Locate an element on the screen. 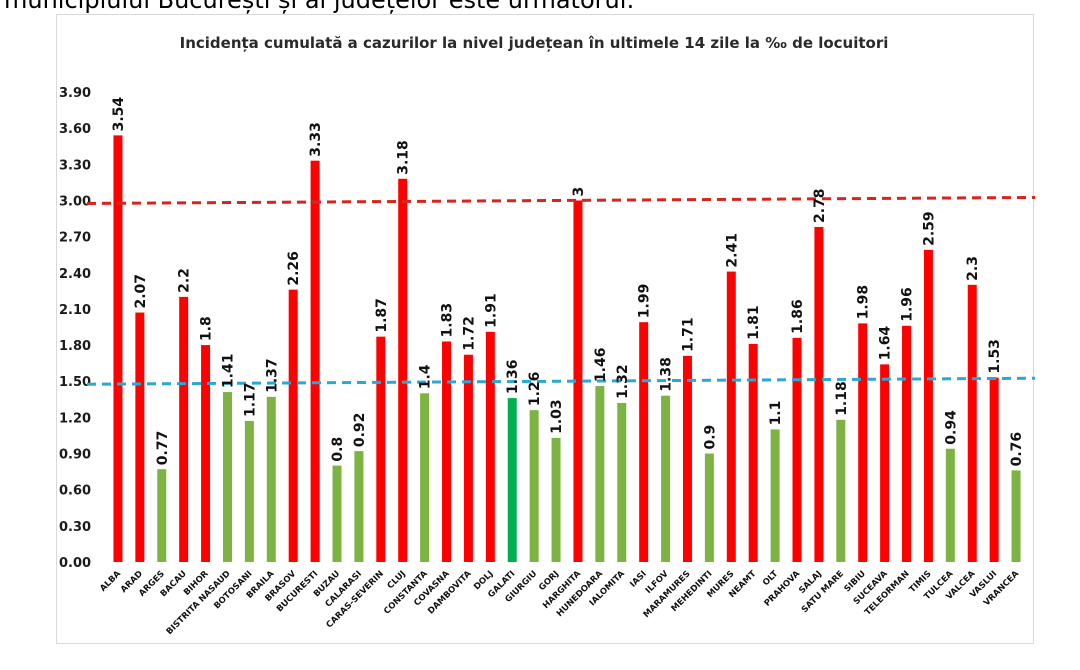  bar-satu-mare is located at coordinates (841, 490).